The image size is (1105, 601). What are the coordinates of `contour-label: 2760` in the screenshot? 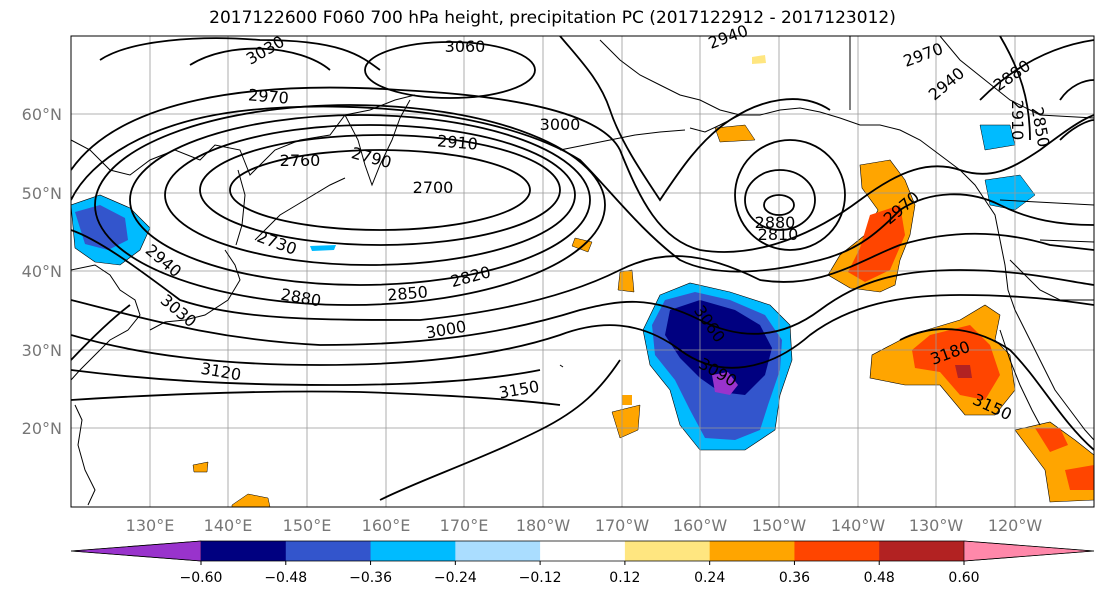 It's located at (300, 160).